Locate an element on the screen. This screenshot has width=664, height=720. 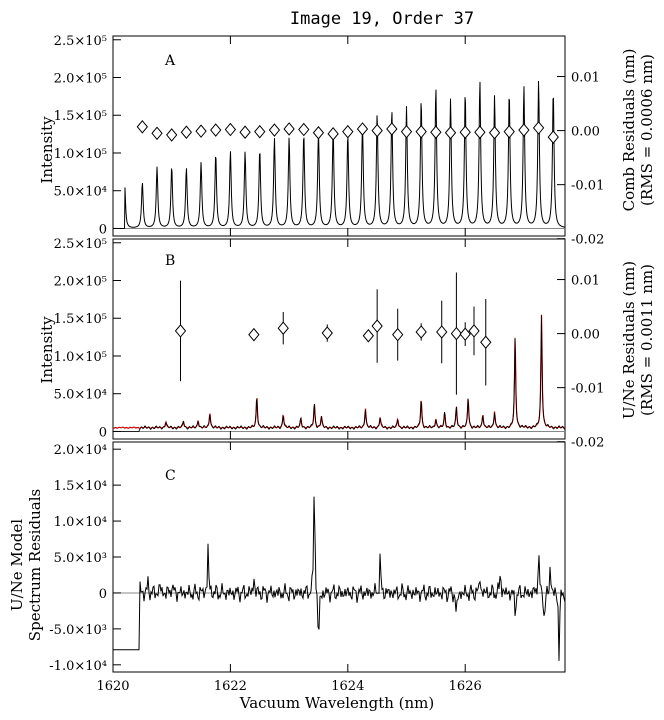
panel-a-y2label-rms: (RMS = 0.0006 nm) is located at coordinates (647, 130).